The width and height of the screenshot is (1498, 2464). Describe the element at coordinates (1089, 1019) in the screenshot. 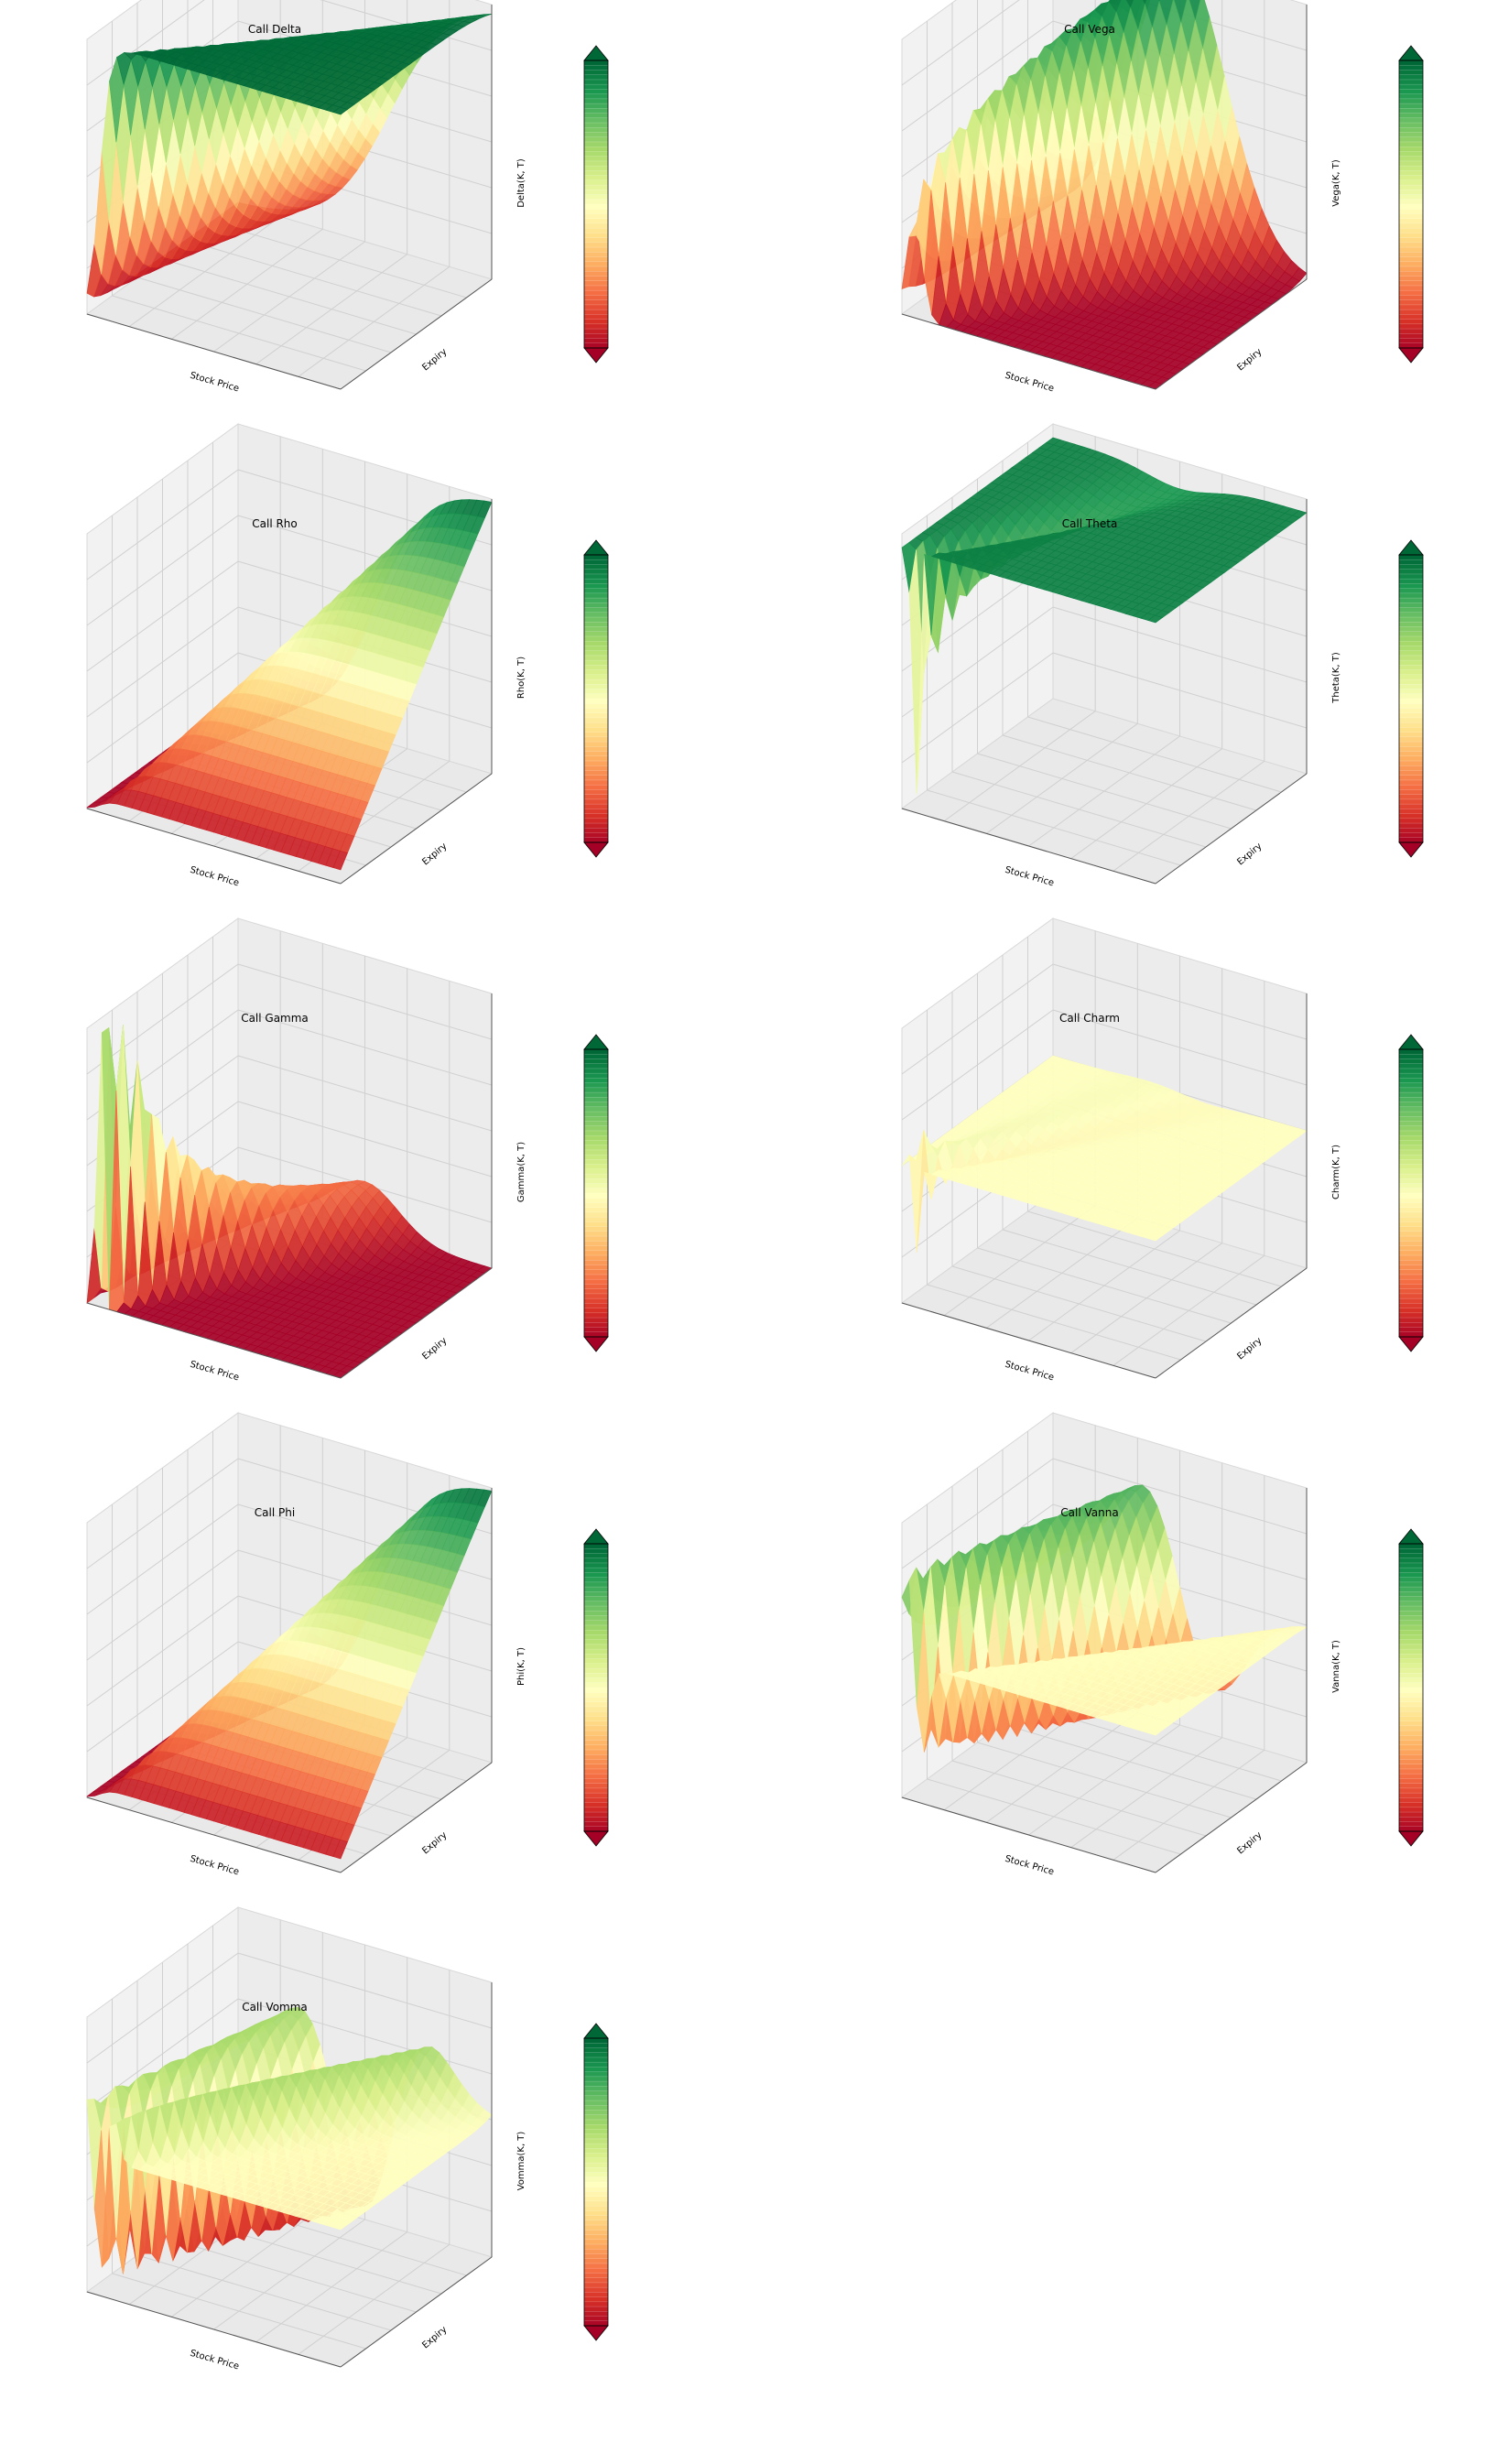

I see `chart-title: Call Charm` at that location.